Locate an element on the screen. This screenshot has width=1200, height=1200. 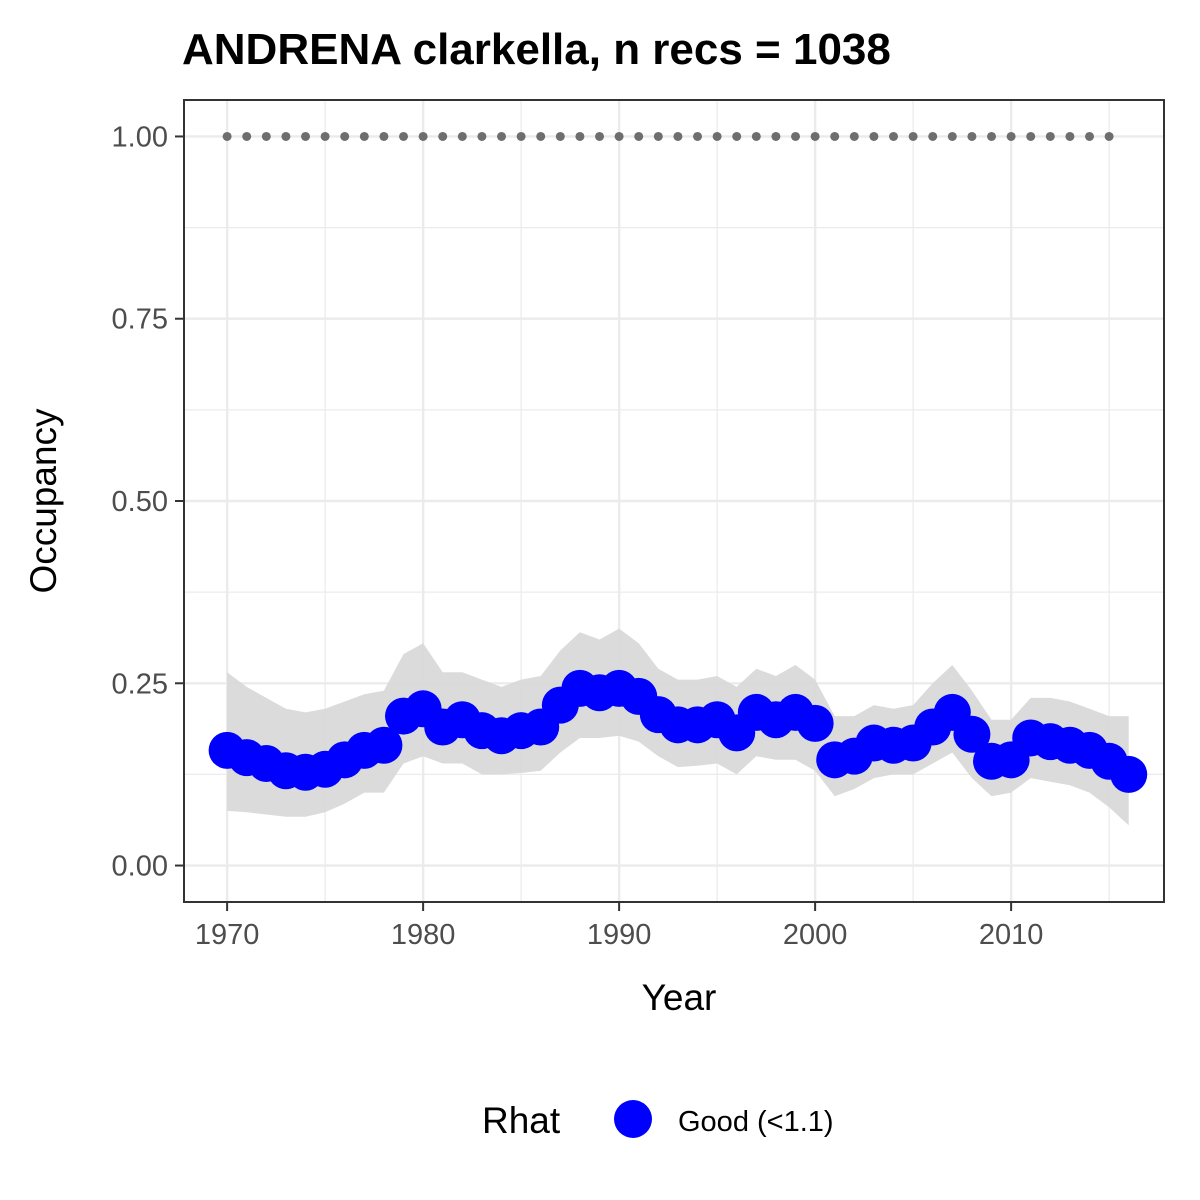
y-axis: 0.00 0.25 0.50 0.75 1.00 is located at coordinates (148, 502).